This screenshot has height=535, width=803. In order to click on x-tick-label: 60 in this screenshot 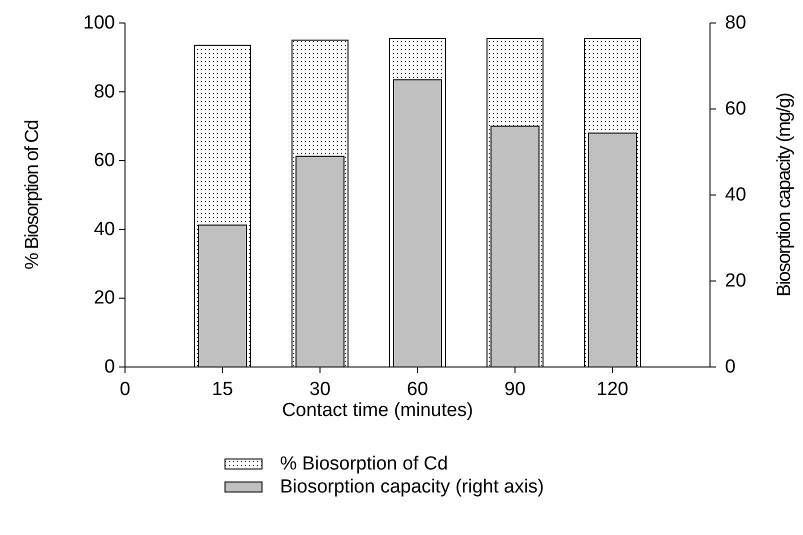, I will do `click(417, 389)`.